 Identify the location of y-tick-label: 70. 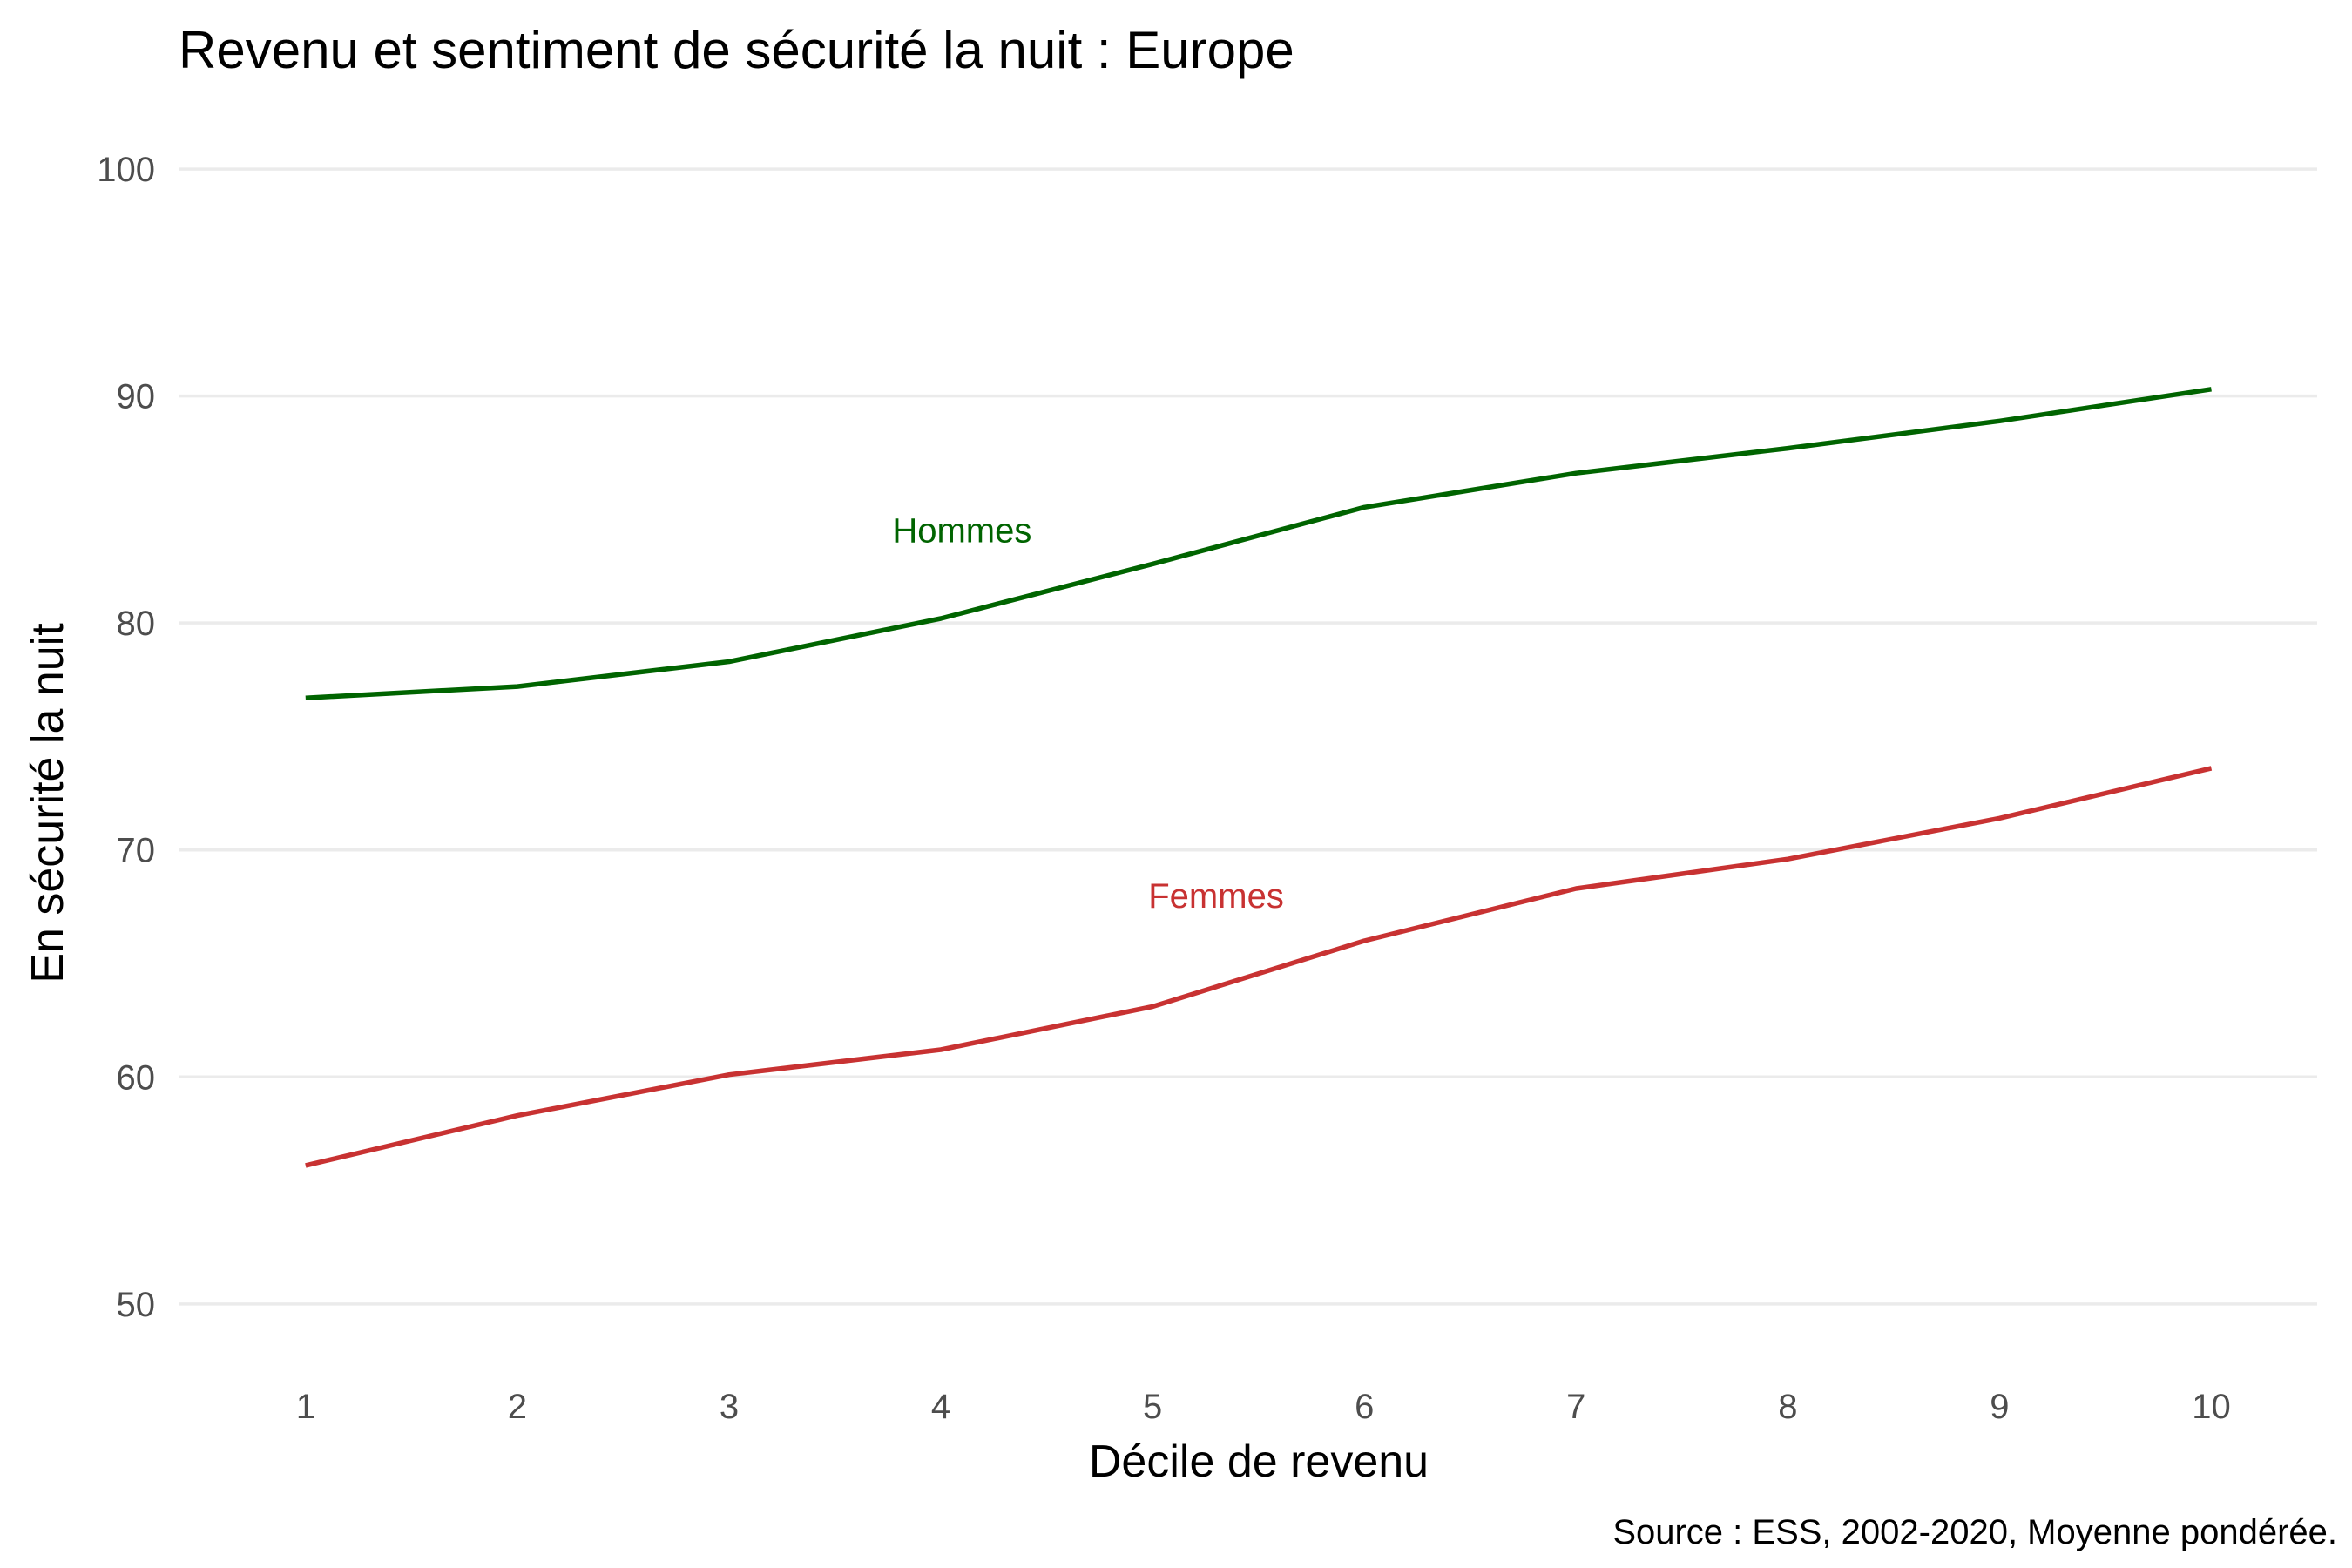
(136, 851).